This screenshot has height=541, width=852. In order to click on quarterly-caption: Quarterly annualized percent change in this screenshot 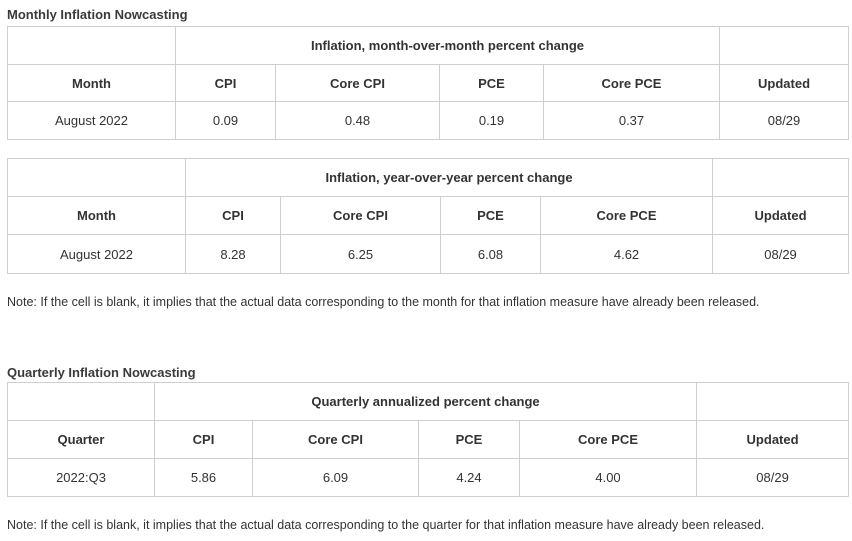, I will do `click(425, 401)`.